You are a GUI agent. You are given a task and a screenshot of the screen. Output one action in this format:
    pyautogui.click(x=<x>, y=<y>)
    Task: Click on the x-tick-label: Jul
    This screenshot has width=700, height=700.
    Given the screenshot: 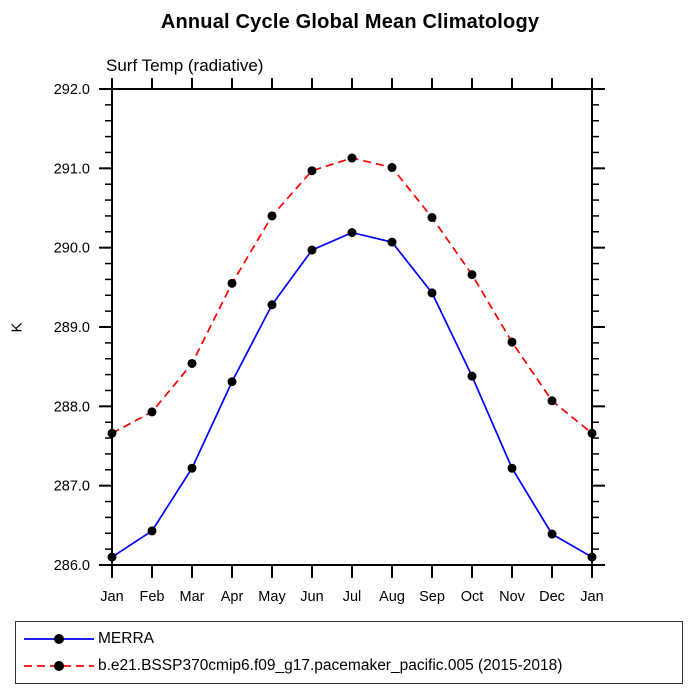 What is the action you would take?
    pyautogui.click(x=352, y=597)
    